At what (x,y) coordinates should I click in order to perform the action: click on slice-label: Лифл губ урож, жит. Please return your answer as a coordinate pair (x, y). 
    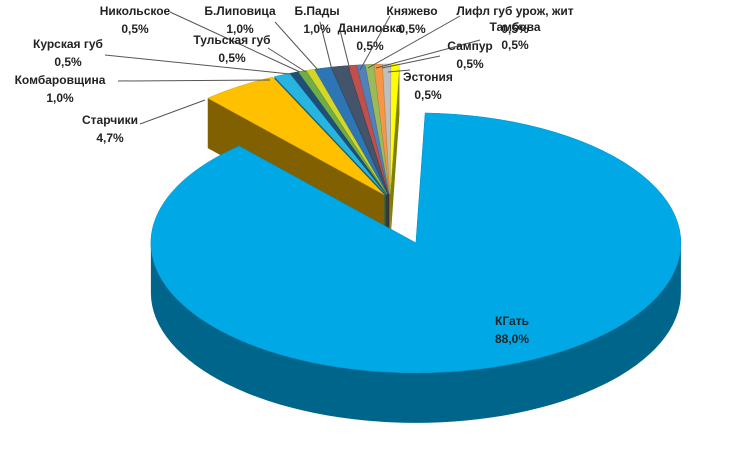
    Looking at the image, I should click on (514, 11).